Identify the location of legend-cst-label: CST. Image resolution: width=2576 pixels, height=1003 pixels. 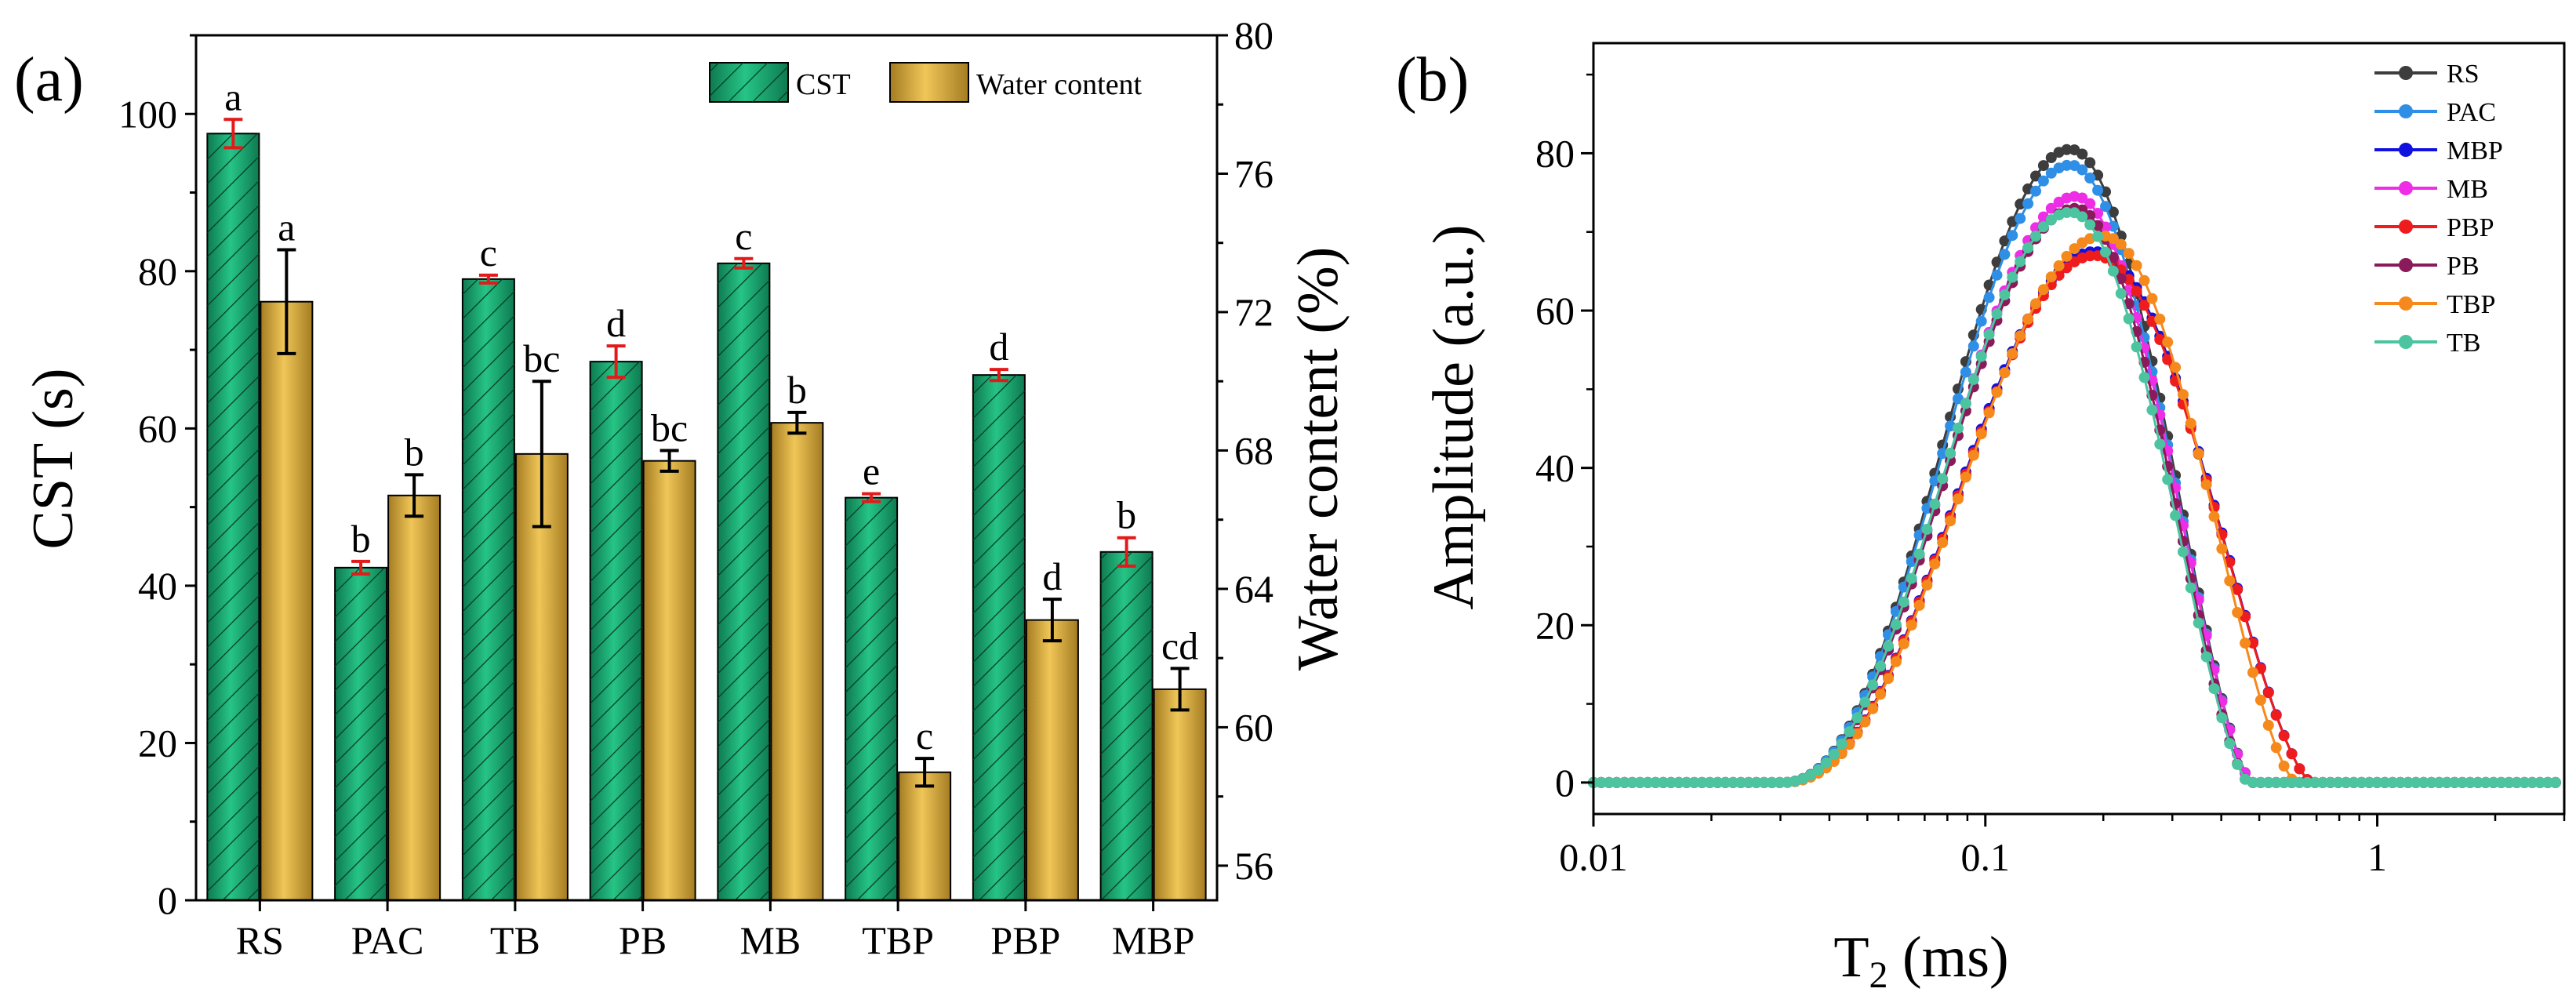
(823, 84).